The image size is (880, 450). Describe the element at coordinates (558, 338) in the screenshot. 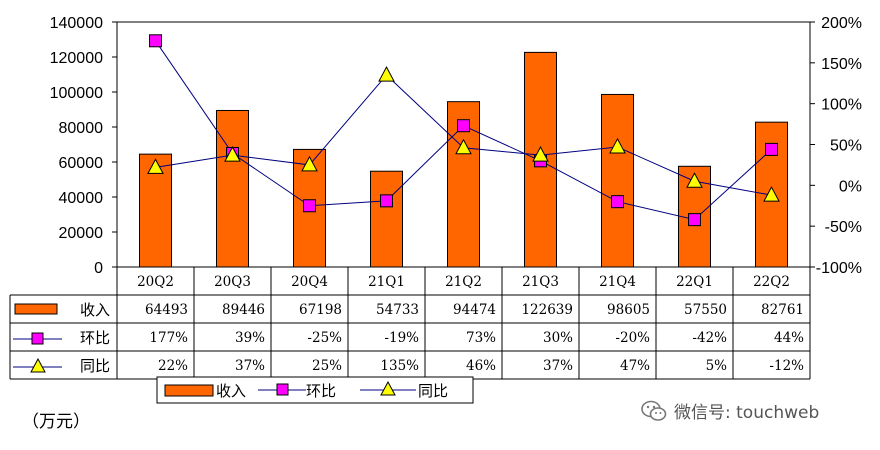

I see `data-label: 30%` at that location.